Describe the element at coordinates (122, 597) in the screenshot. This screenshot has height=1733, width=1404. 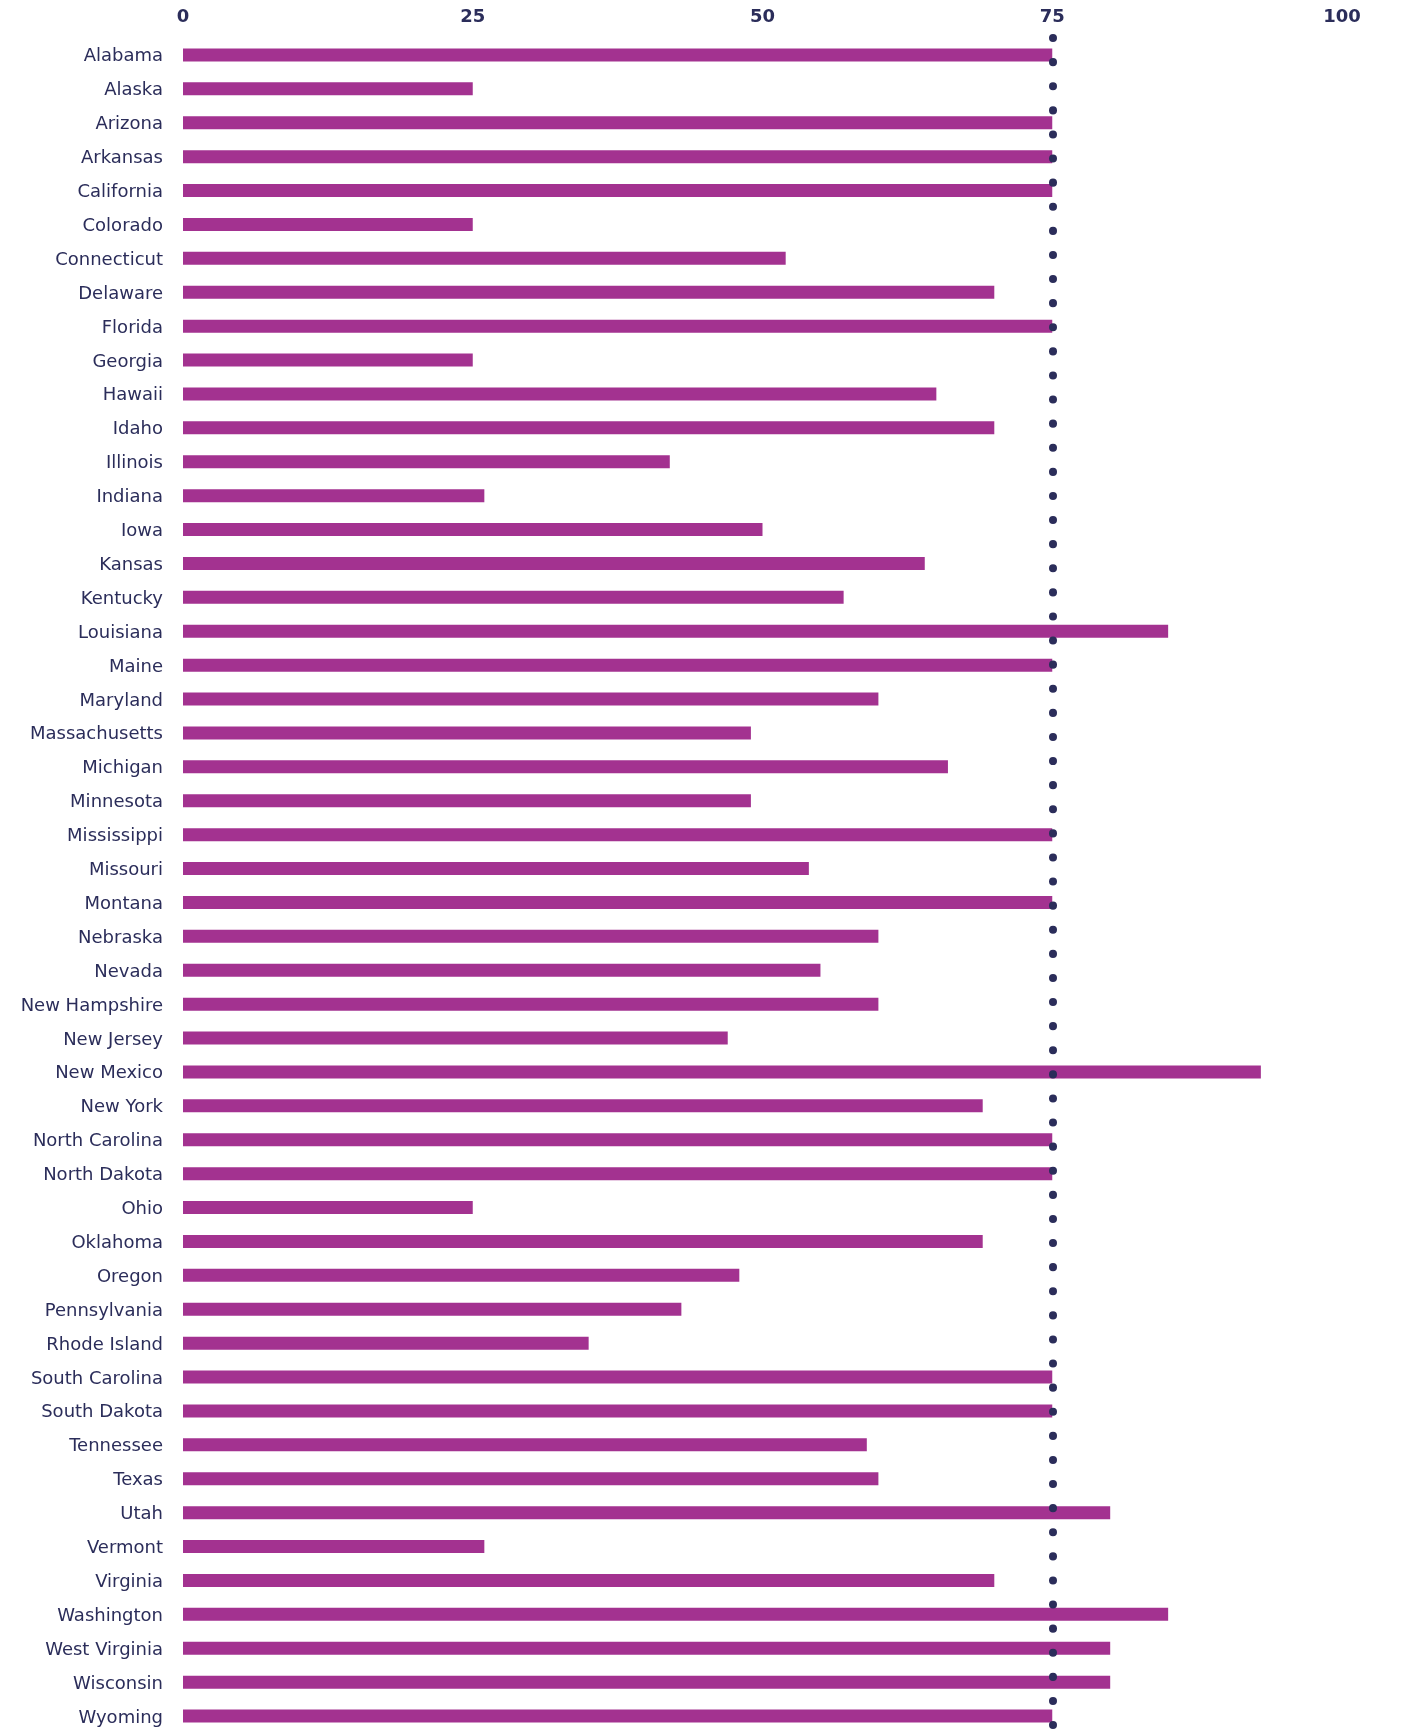
I see `y-tick-label: Kentucky` at that location.